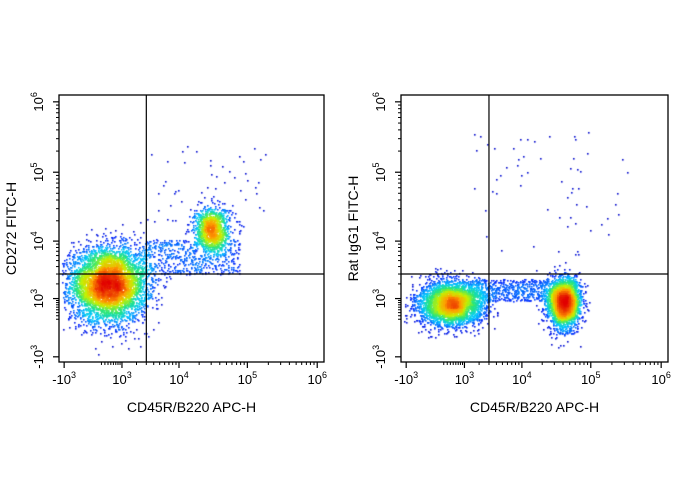 The height and width of the screenshot is (490, 688). I want to click on y-axis-title: Rat IgG1 FITC-H, so click(353, 229).